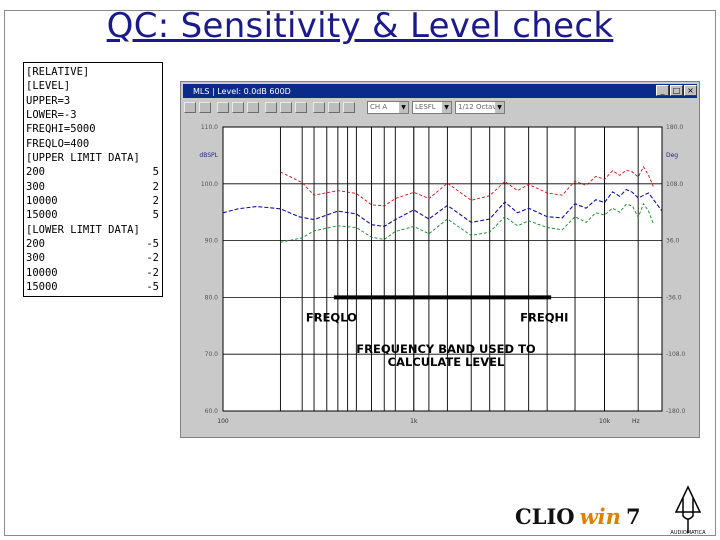 The image size is (720, 540). Describe the element at coordinates (92, 172) in the screenshot. I see `config-line: 200 5` at that location.